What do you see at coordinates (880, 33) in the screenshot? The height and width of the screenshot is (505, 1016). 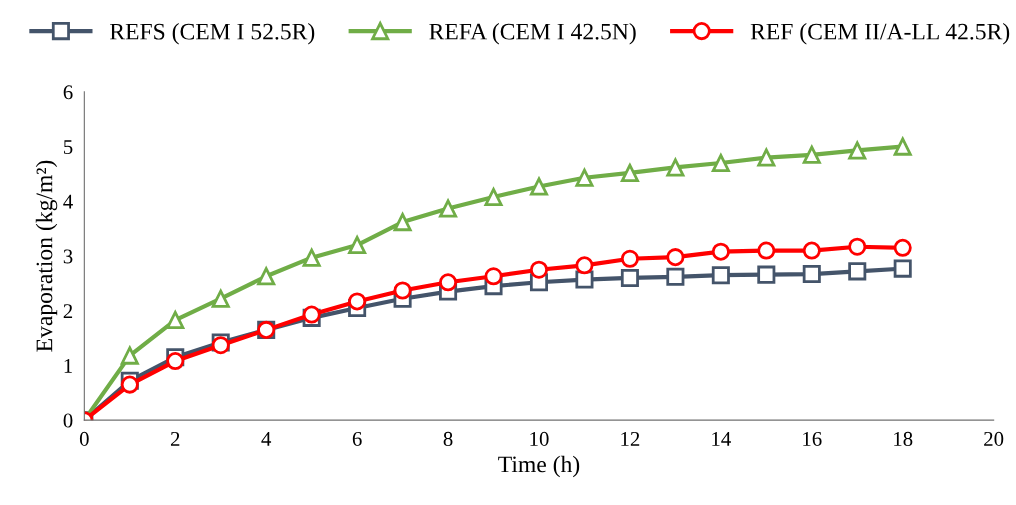 I see `legend-label: REF (CEM II/A-LL 42.5R)` at bounding box center [880, 33].